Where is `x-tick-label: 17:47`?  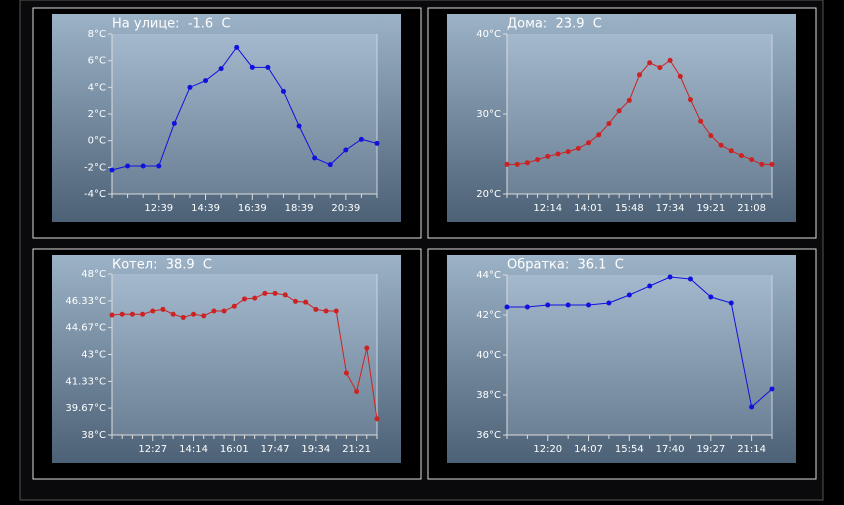 x-tick-label: 17:47 is located at coordinates (275, 449).